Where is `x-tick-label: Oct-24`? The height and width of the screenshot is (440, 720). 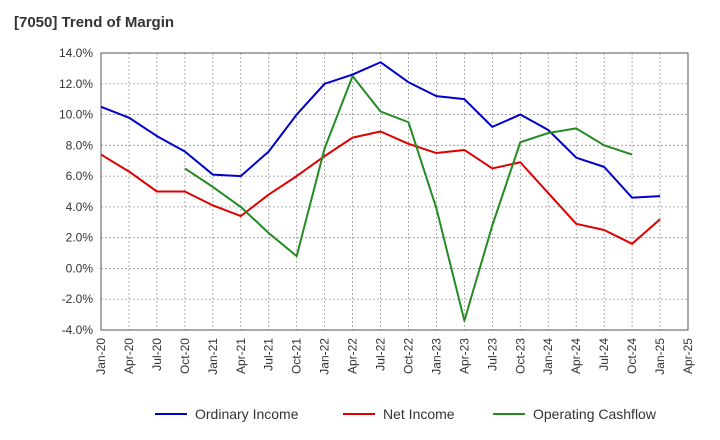
x-tick-label: Oct-24 is located at coordinates (632, 356).